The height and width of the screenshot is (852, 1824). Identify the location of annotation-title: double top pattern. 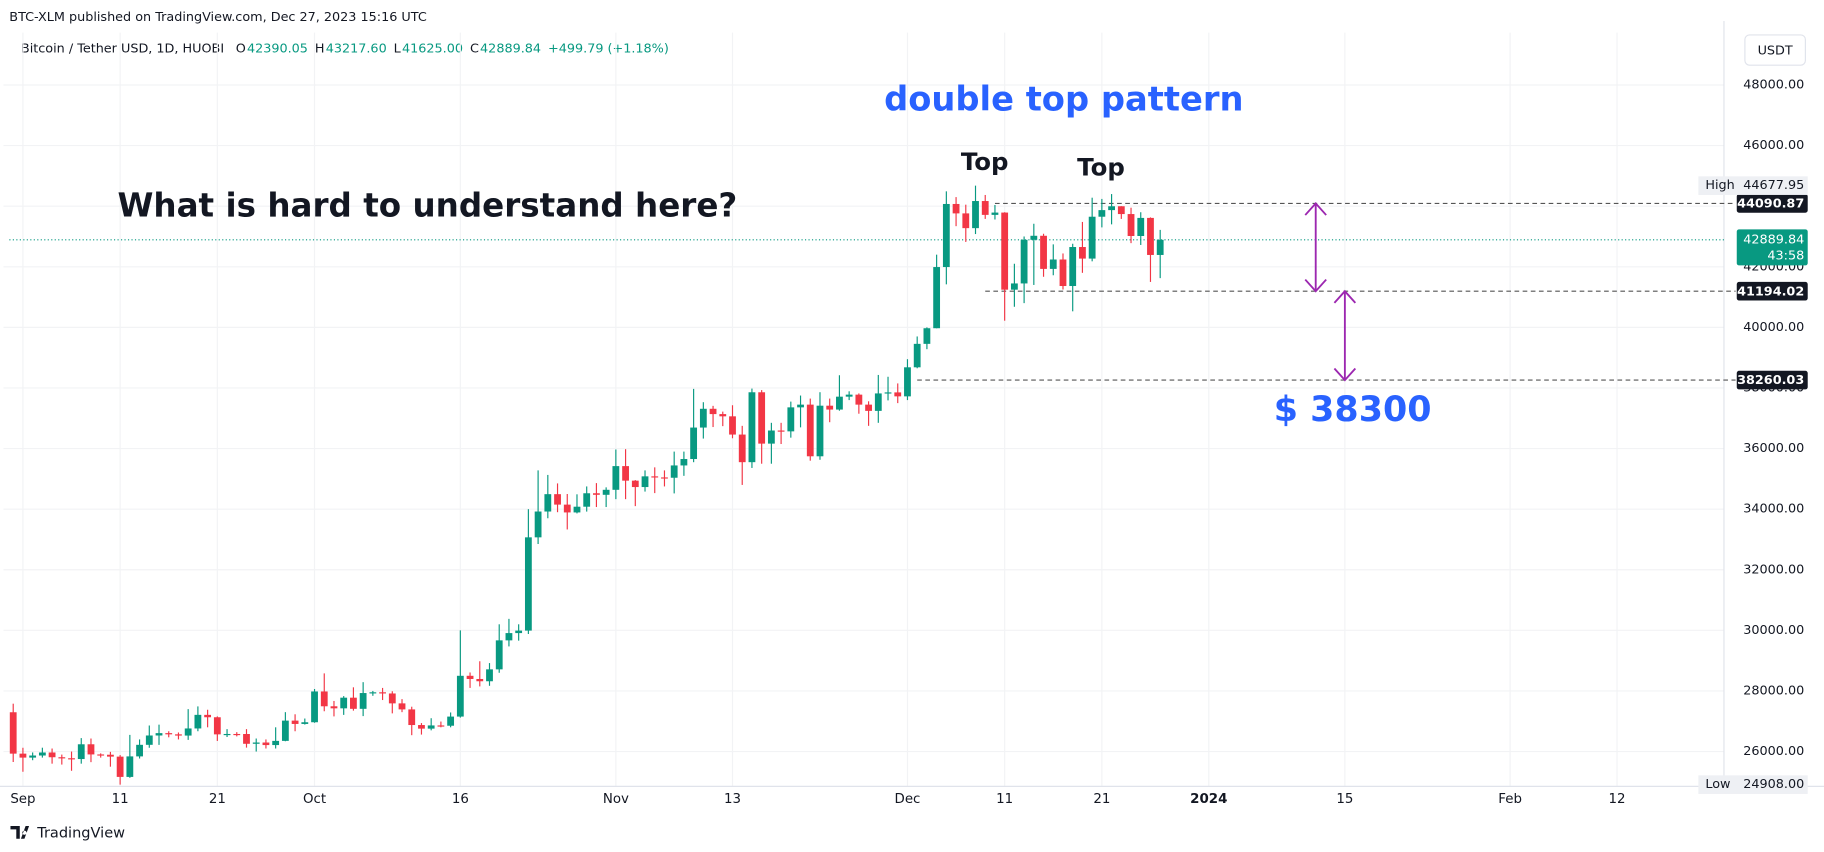
(1063, 99).